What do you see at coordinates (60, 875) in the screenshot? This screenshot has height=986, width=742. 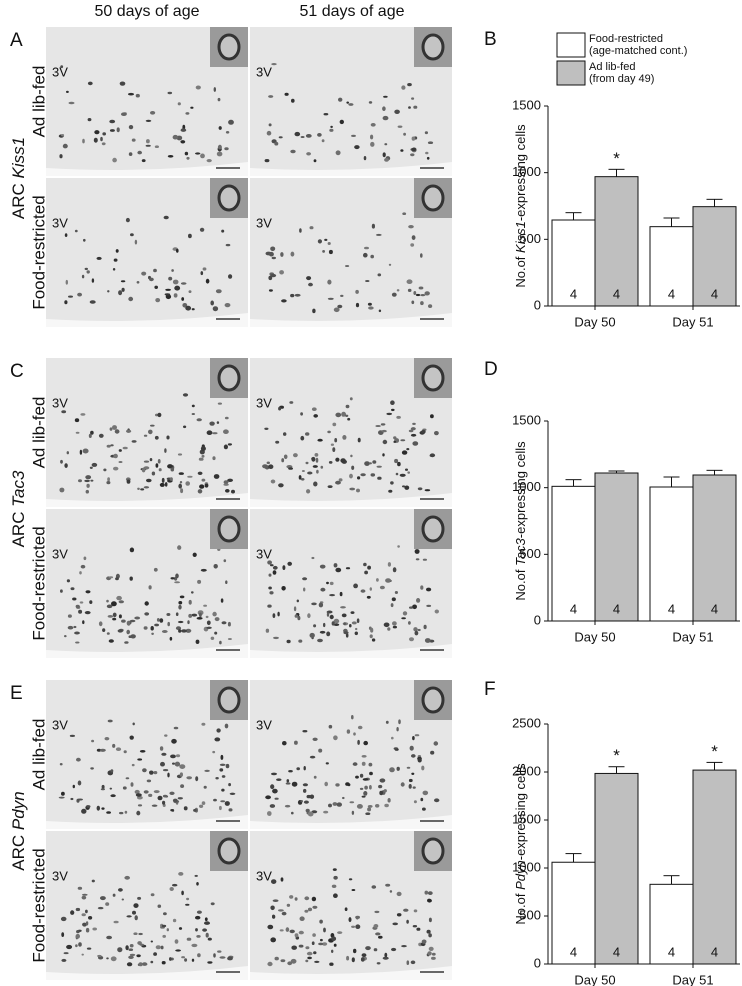 I see `ventricle-label: 3V` at bounding box center [60, 875].